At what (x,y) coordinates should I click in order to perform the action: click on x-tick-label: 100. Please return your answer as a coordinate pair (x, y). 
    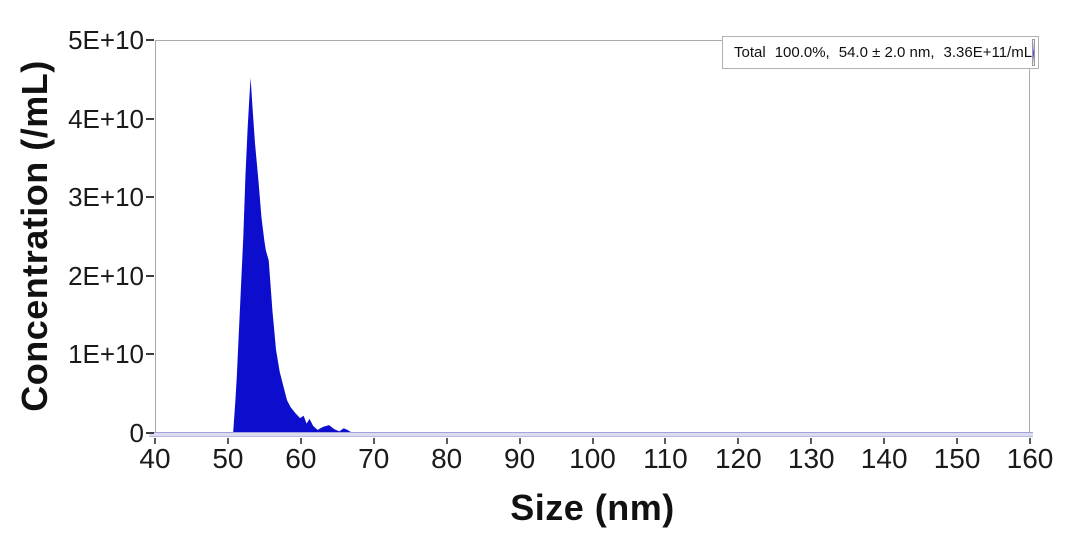
    Looking at the image, I should click on (592, 458).